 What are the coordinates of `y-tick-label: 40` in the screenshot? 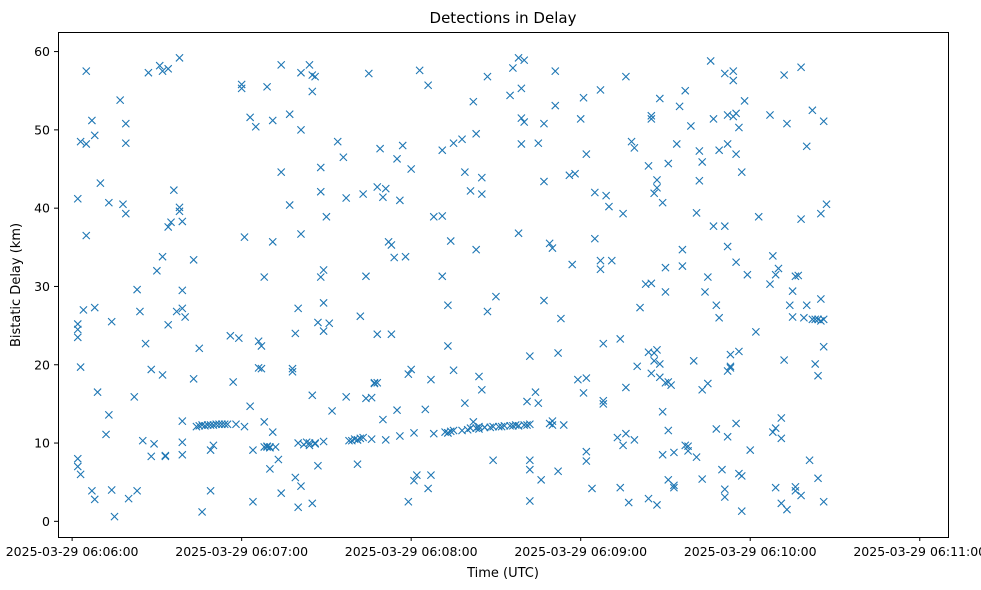 It's located at (42, 208).